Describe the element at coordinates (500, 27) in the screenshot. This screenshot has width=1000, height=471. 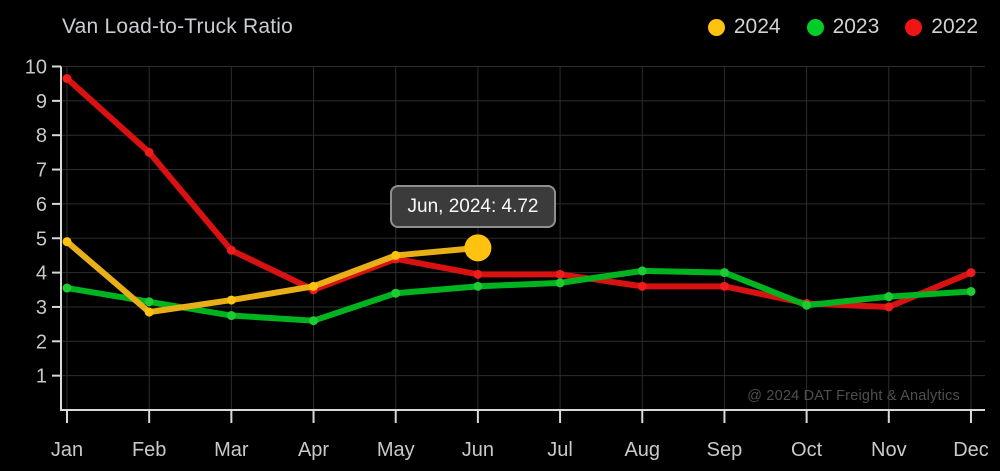
I see `chart-header: Van Load-to-Truck Ratio 2024 2023 2022` at that location.